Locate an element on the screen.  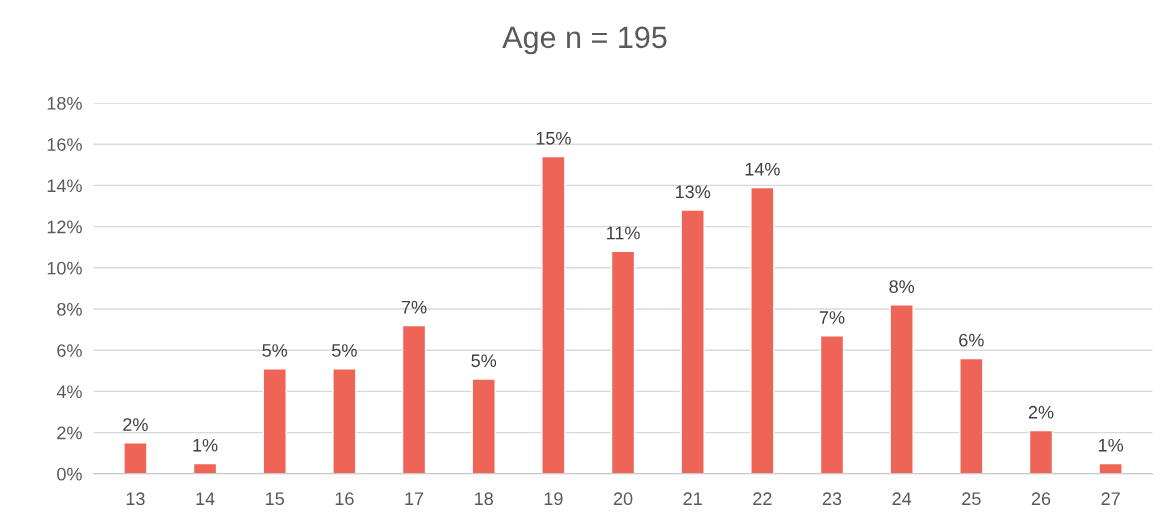
y-tick-label: 14% is located at coordinates (64, 186).